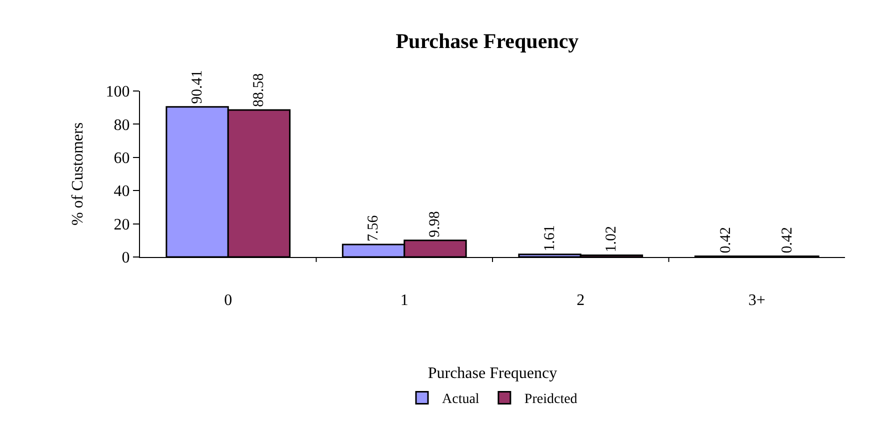 This screenshot has width=870, height=428. What do you see at coordinates (78, 174) in the screenshot?
I see `y-axis-title: % of Customers` at bounding box center [78, 174].